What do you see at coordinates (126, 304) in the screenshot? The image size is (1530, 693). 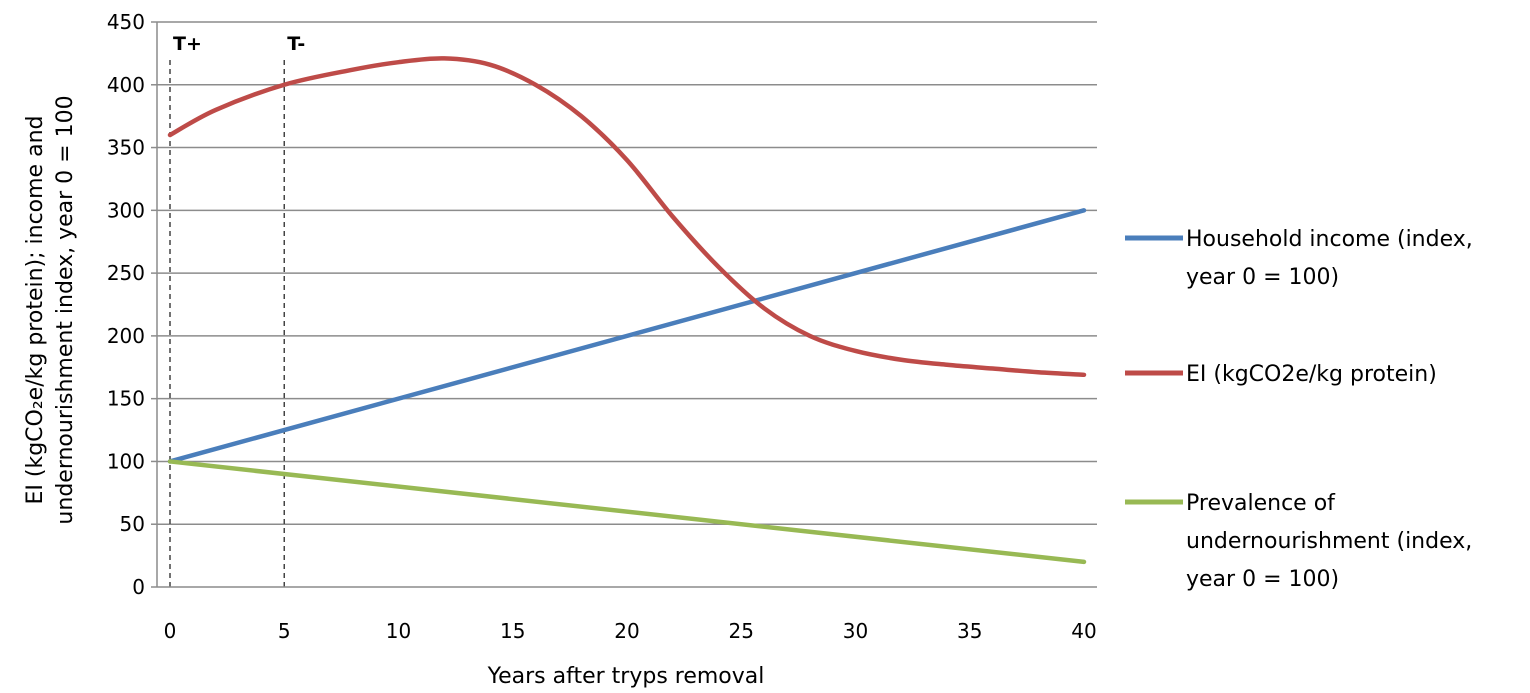 I see `y-tick-labels: 0 50 100 150 200 250 300 350 400 450` at bounding box center [126, 304].